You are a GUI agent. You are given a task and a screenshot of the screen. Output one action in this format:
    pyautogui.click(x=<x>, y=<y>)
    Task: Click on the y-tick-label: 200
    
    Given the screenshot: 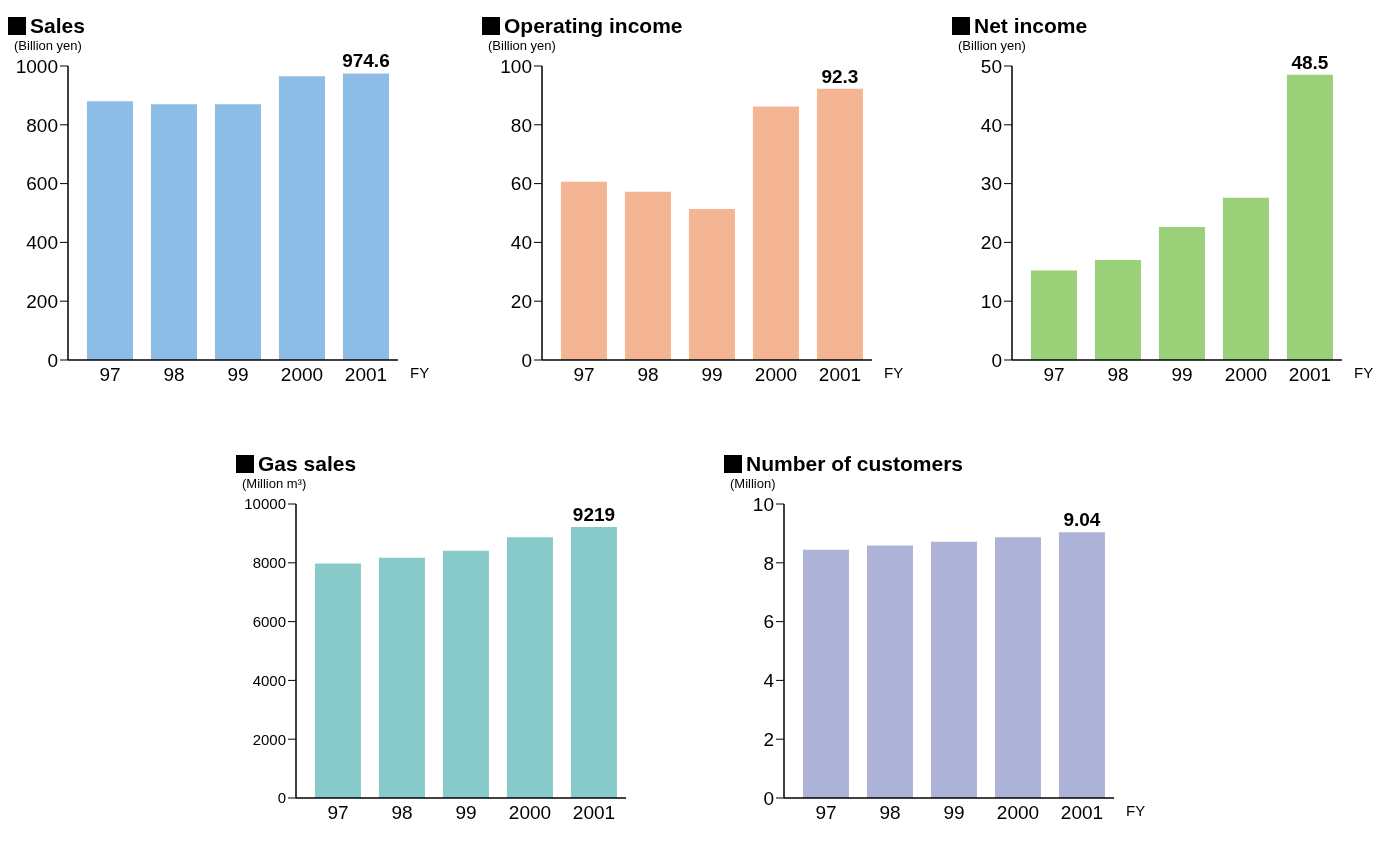 What is the action you would take?
    pyautogui.click(x=42, y=301)
    